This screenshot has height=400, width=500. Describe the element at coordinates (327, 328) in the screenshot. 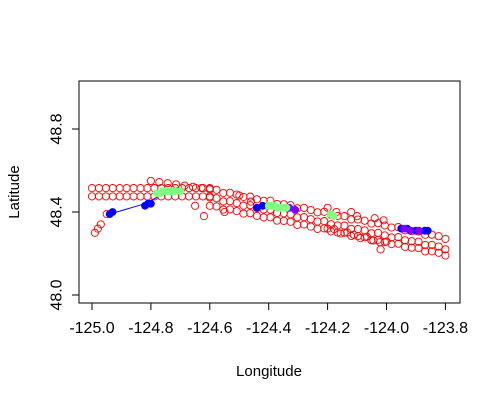

I see `x-tick-label: -124.2` at that location.